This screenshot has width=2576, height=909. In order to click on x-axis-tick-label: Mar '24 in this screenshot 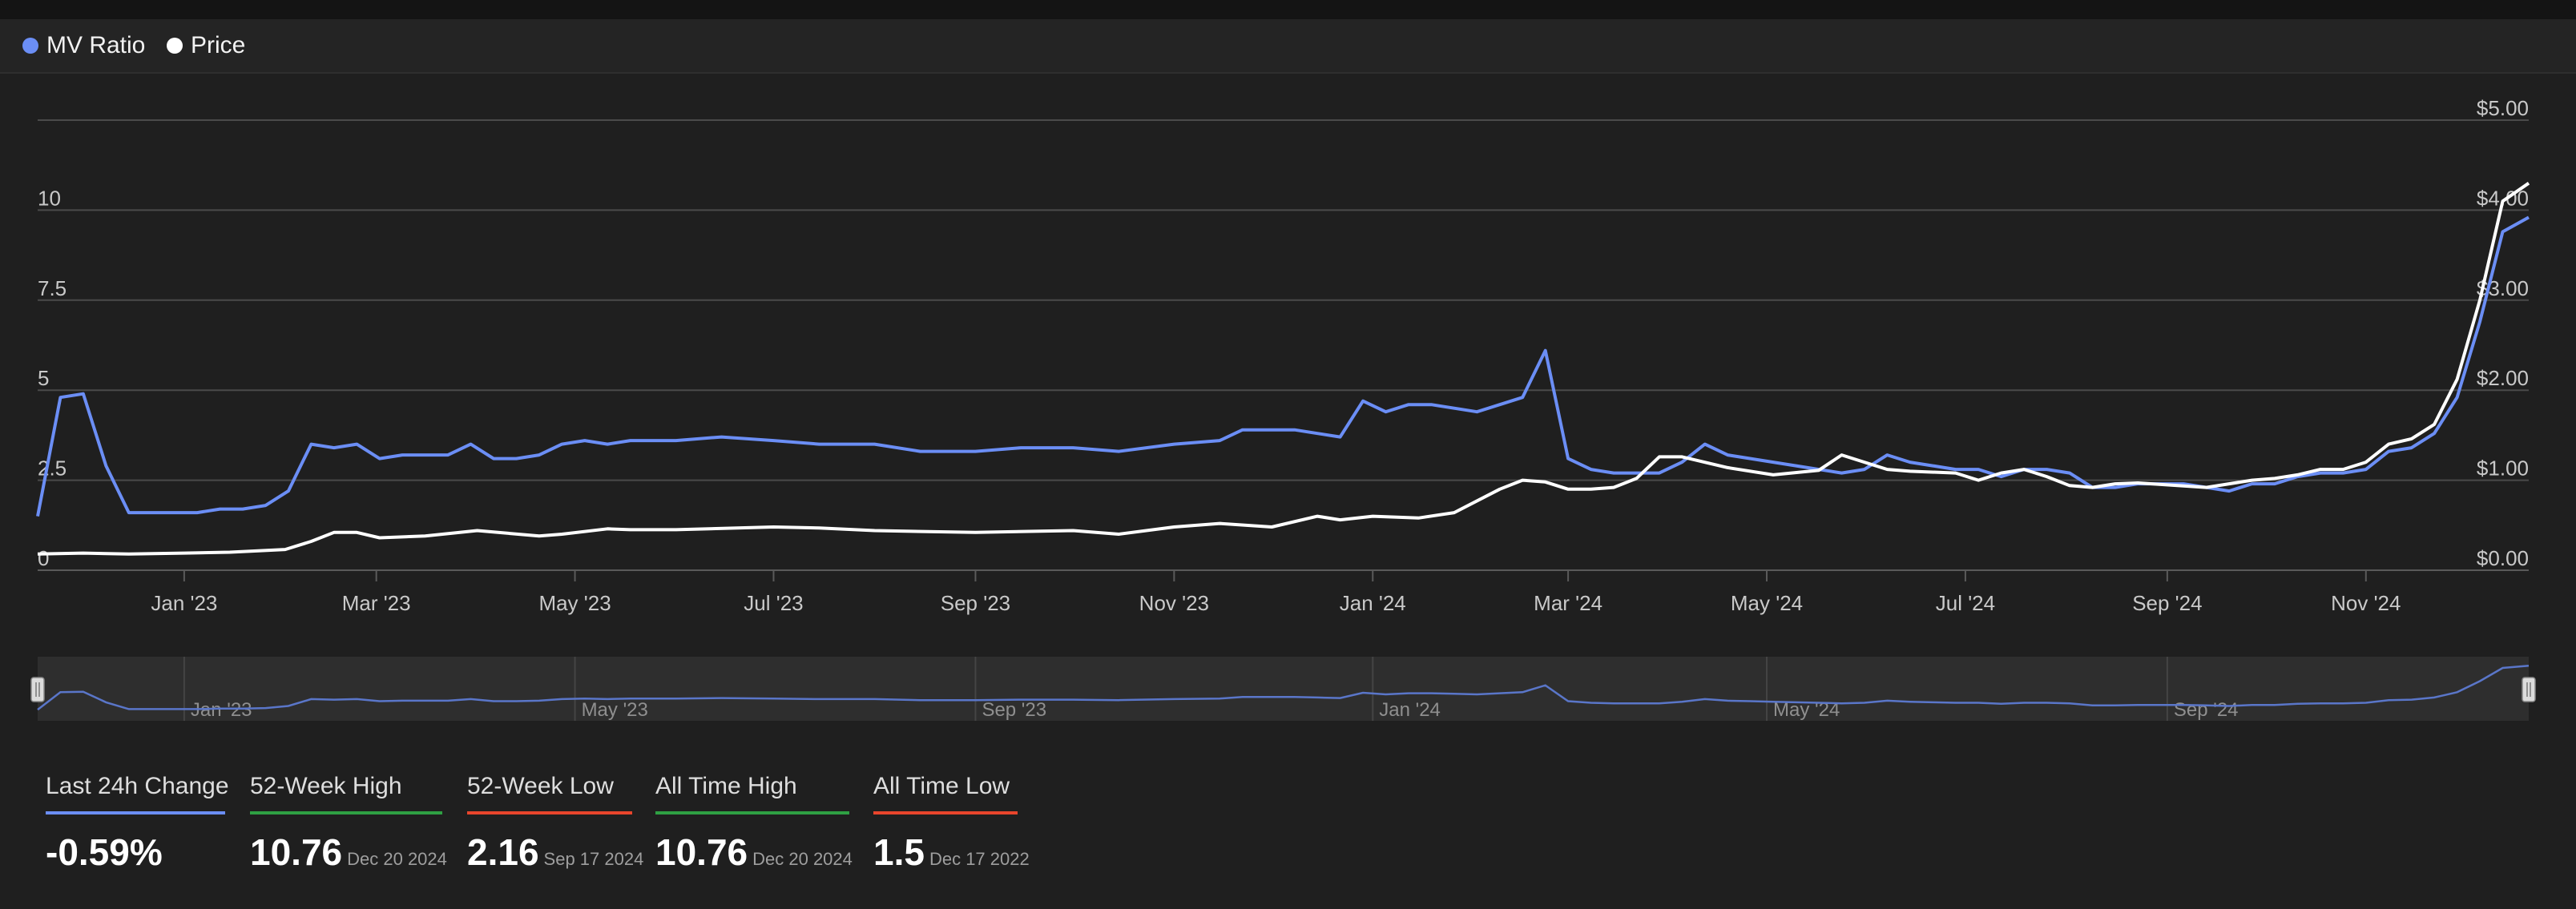, I will do `click(1568, 603)`.